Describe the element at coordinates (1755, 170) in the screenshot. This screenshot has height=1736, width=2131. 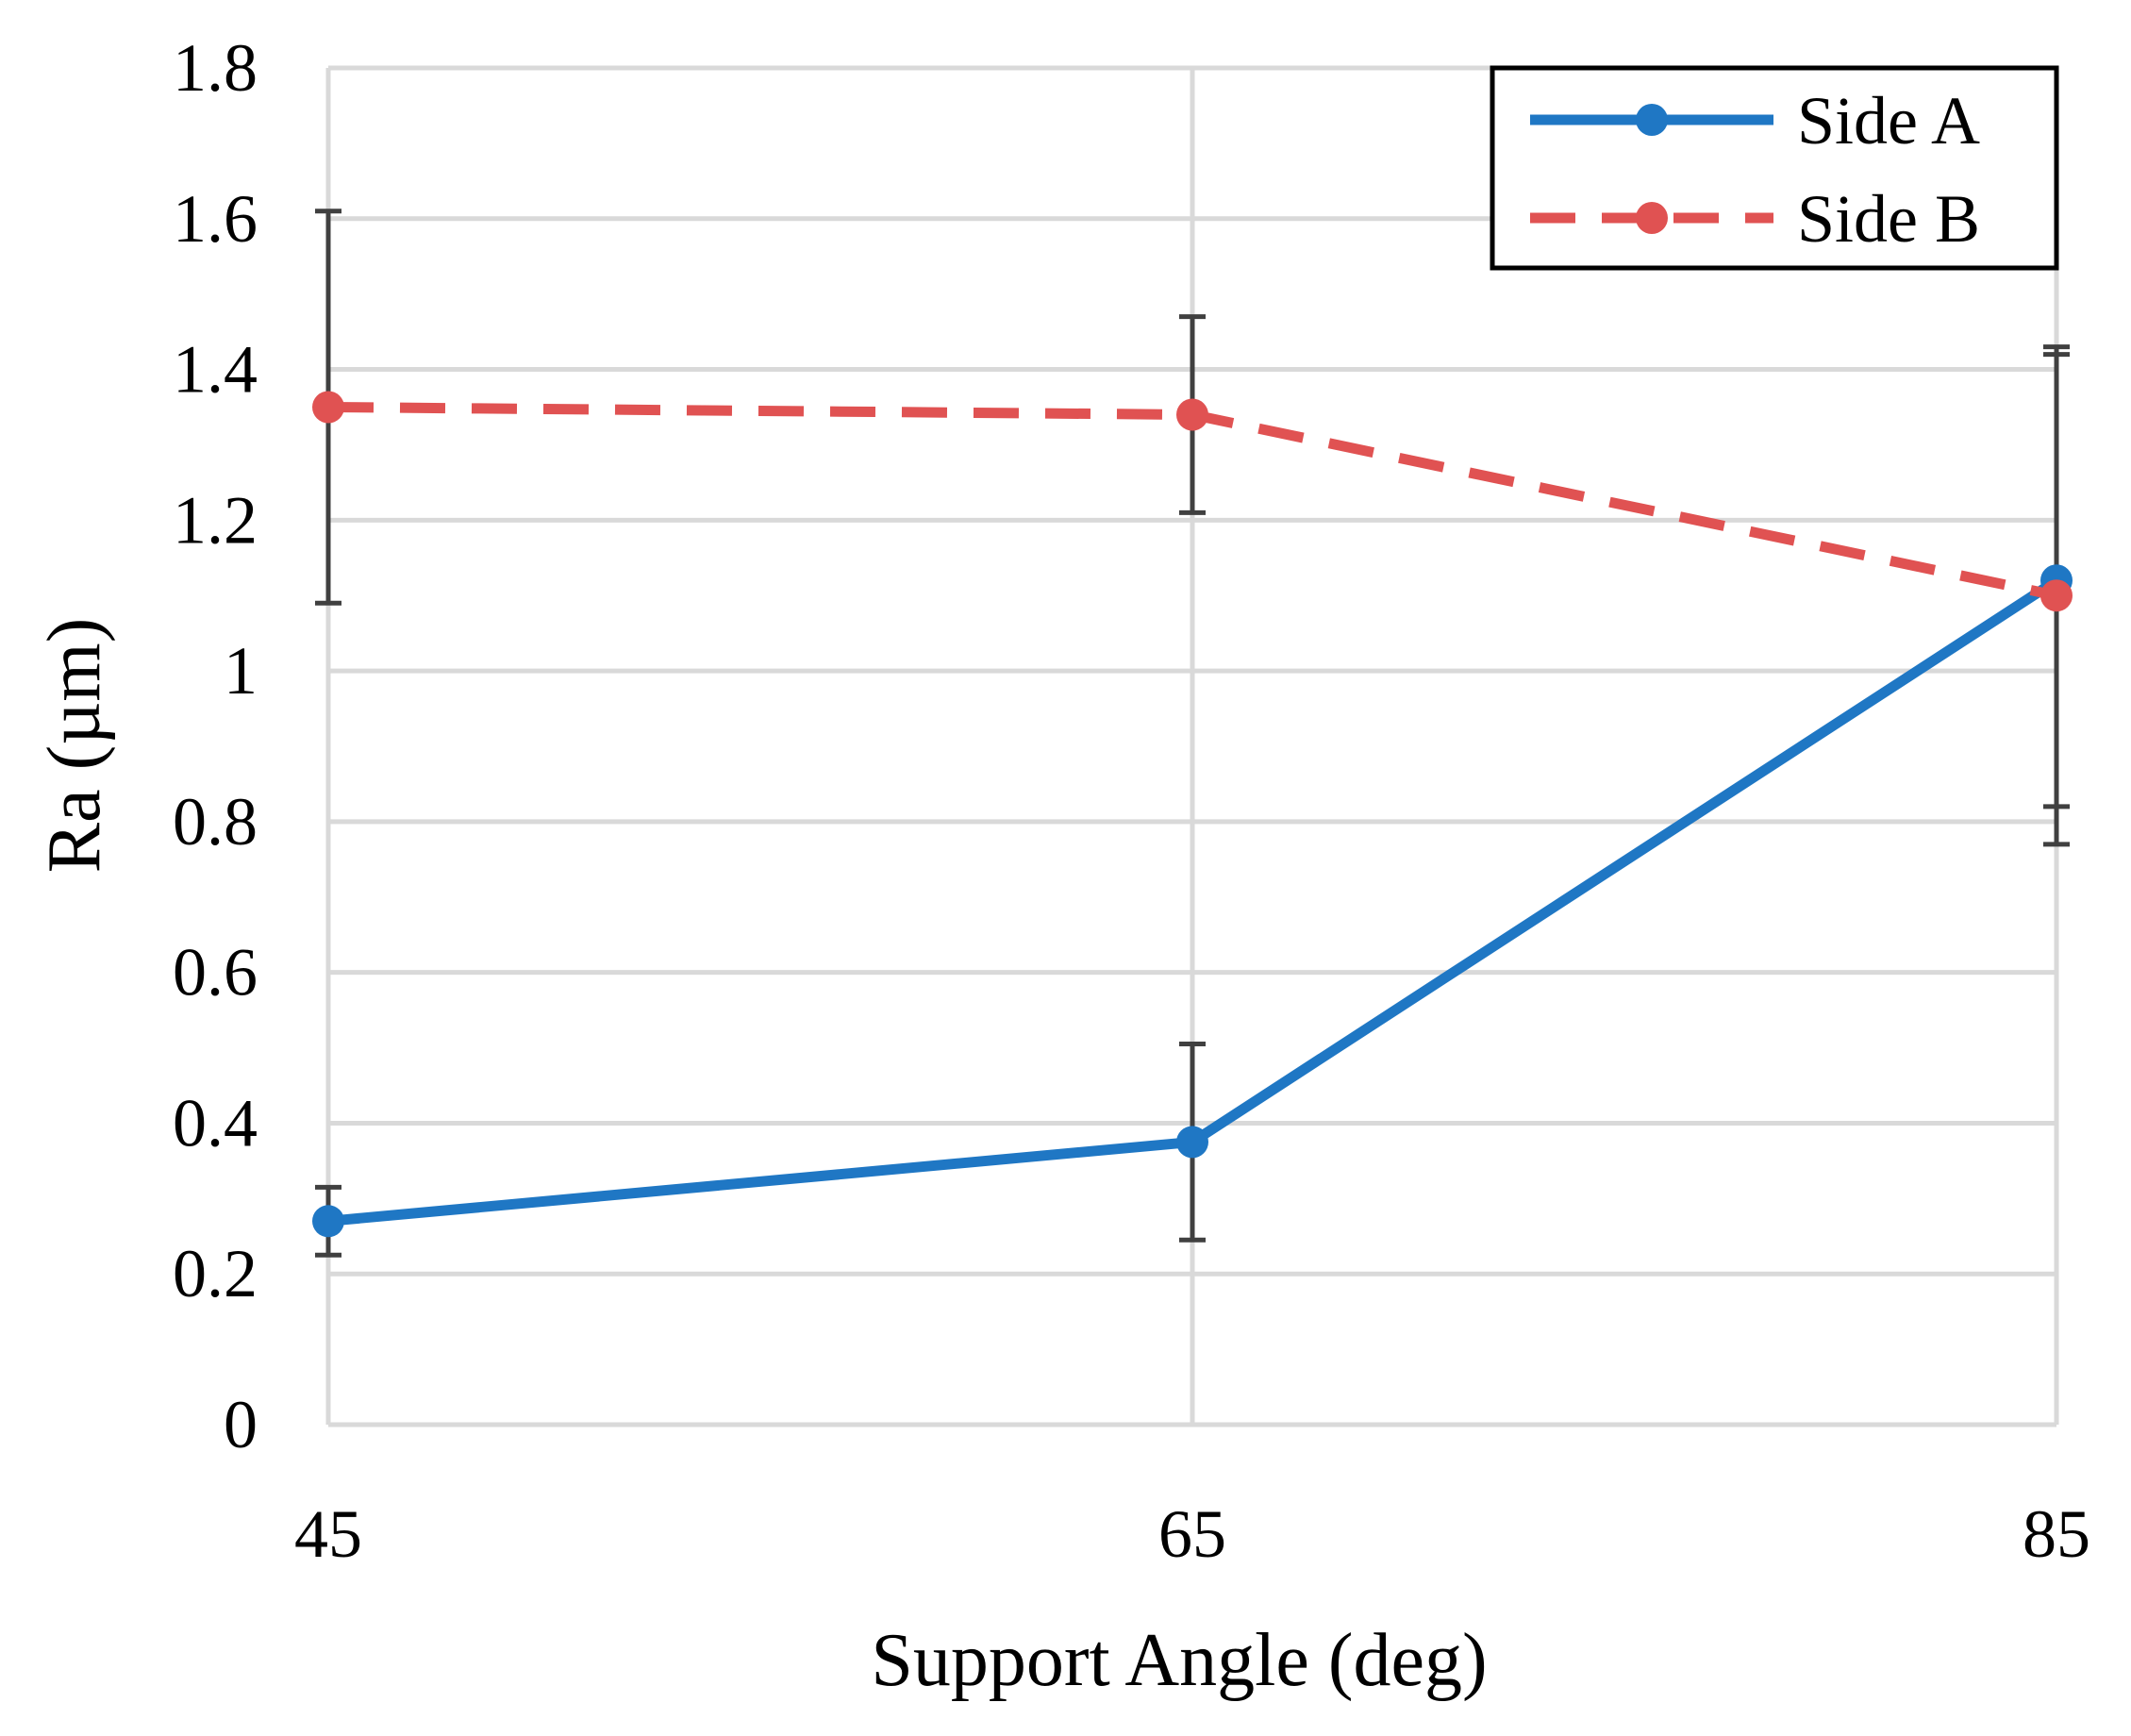
I see `legend-items: Side A Side B` at that location.